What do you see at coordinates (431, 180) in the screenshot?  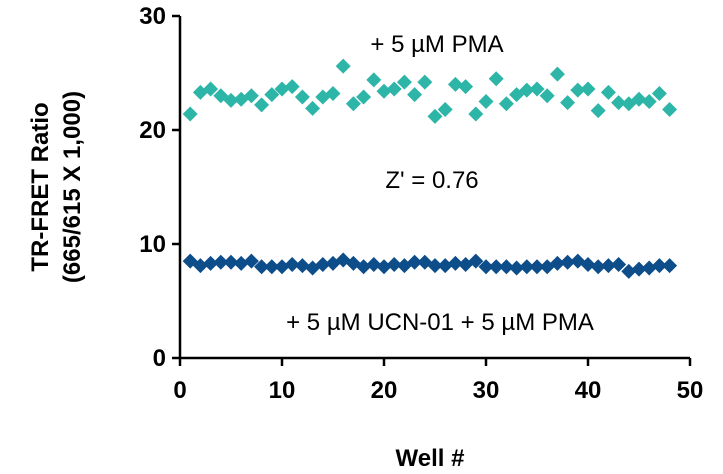 I see `annotation-z-prime: Z' = 0.76` at bounding box center [431, 180].